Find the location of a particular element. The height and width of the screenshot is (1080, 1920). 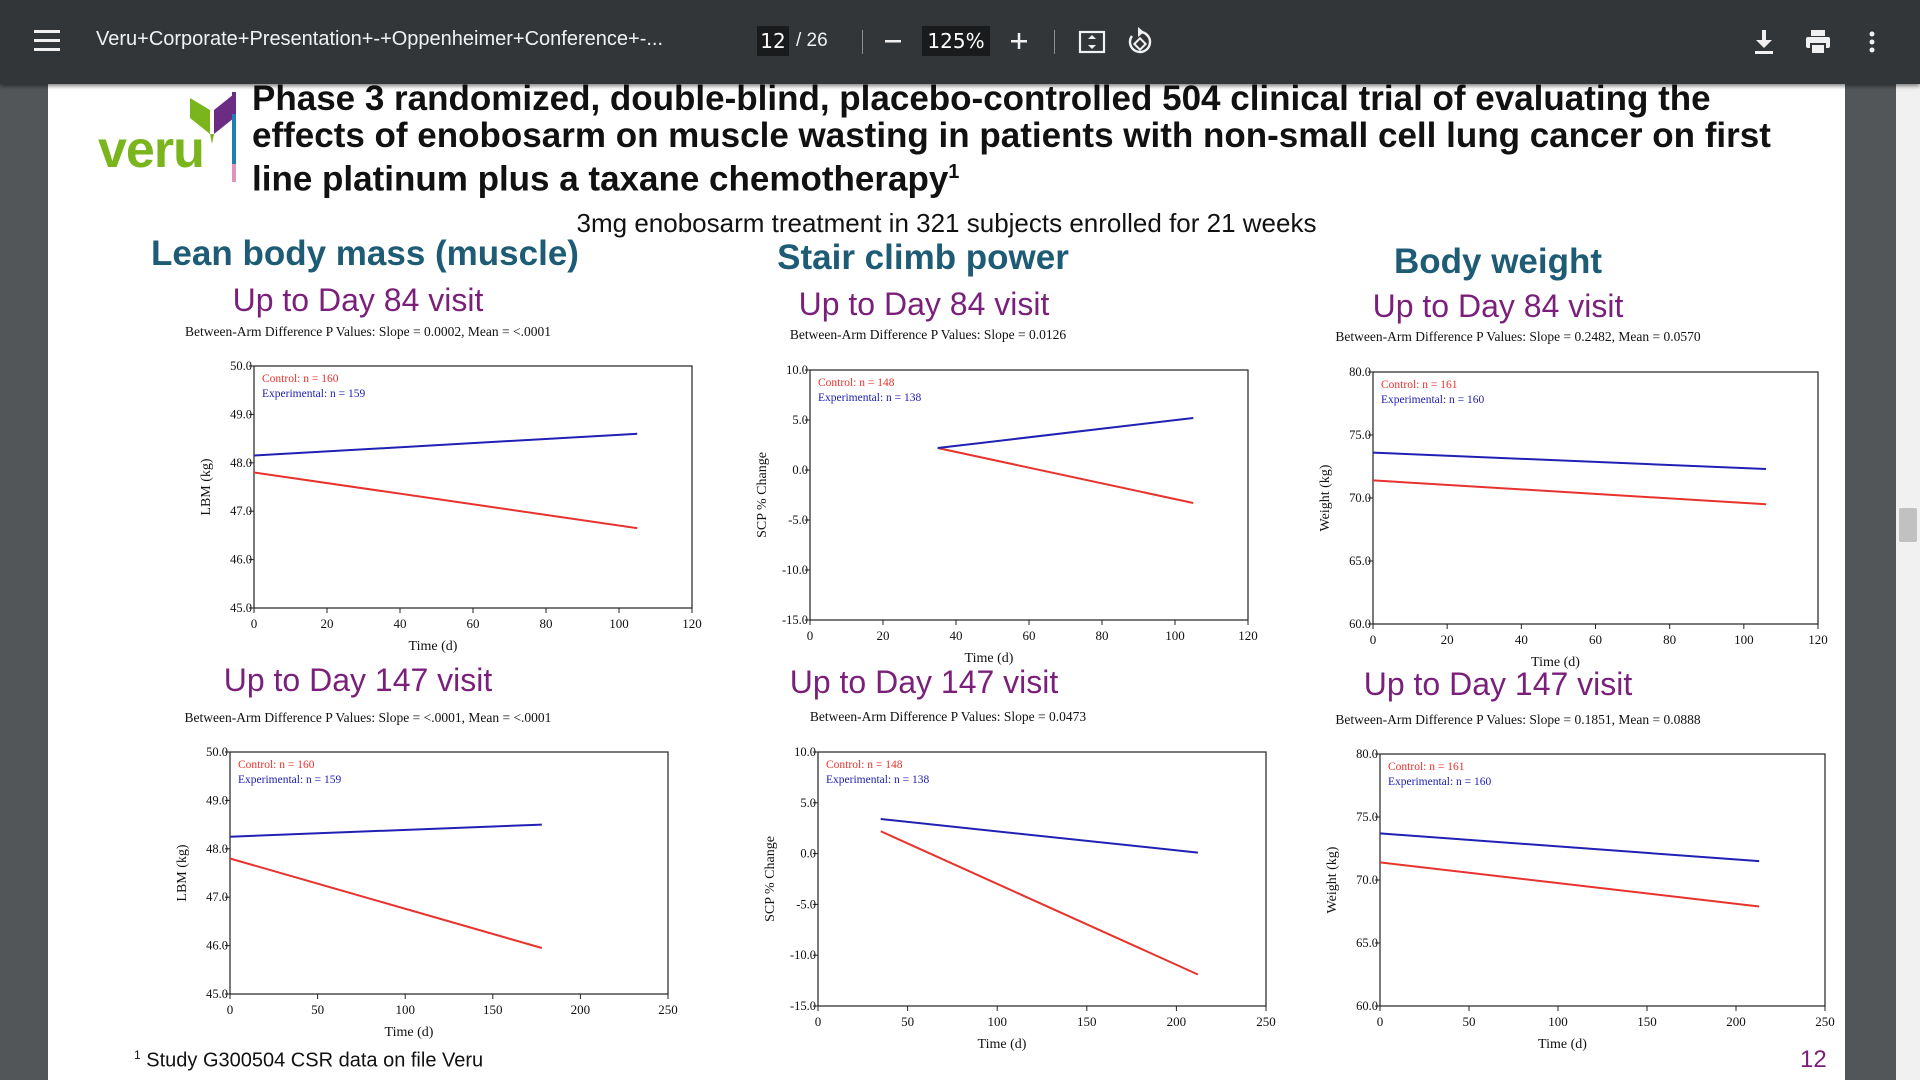

zoom-out-icon is located at coordinates (893, 41).